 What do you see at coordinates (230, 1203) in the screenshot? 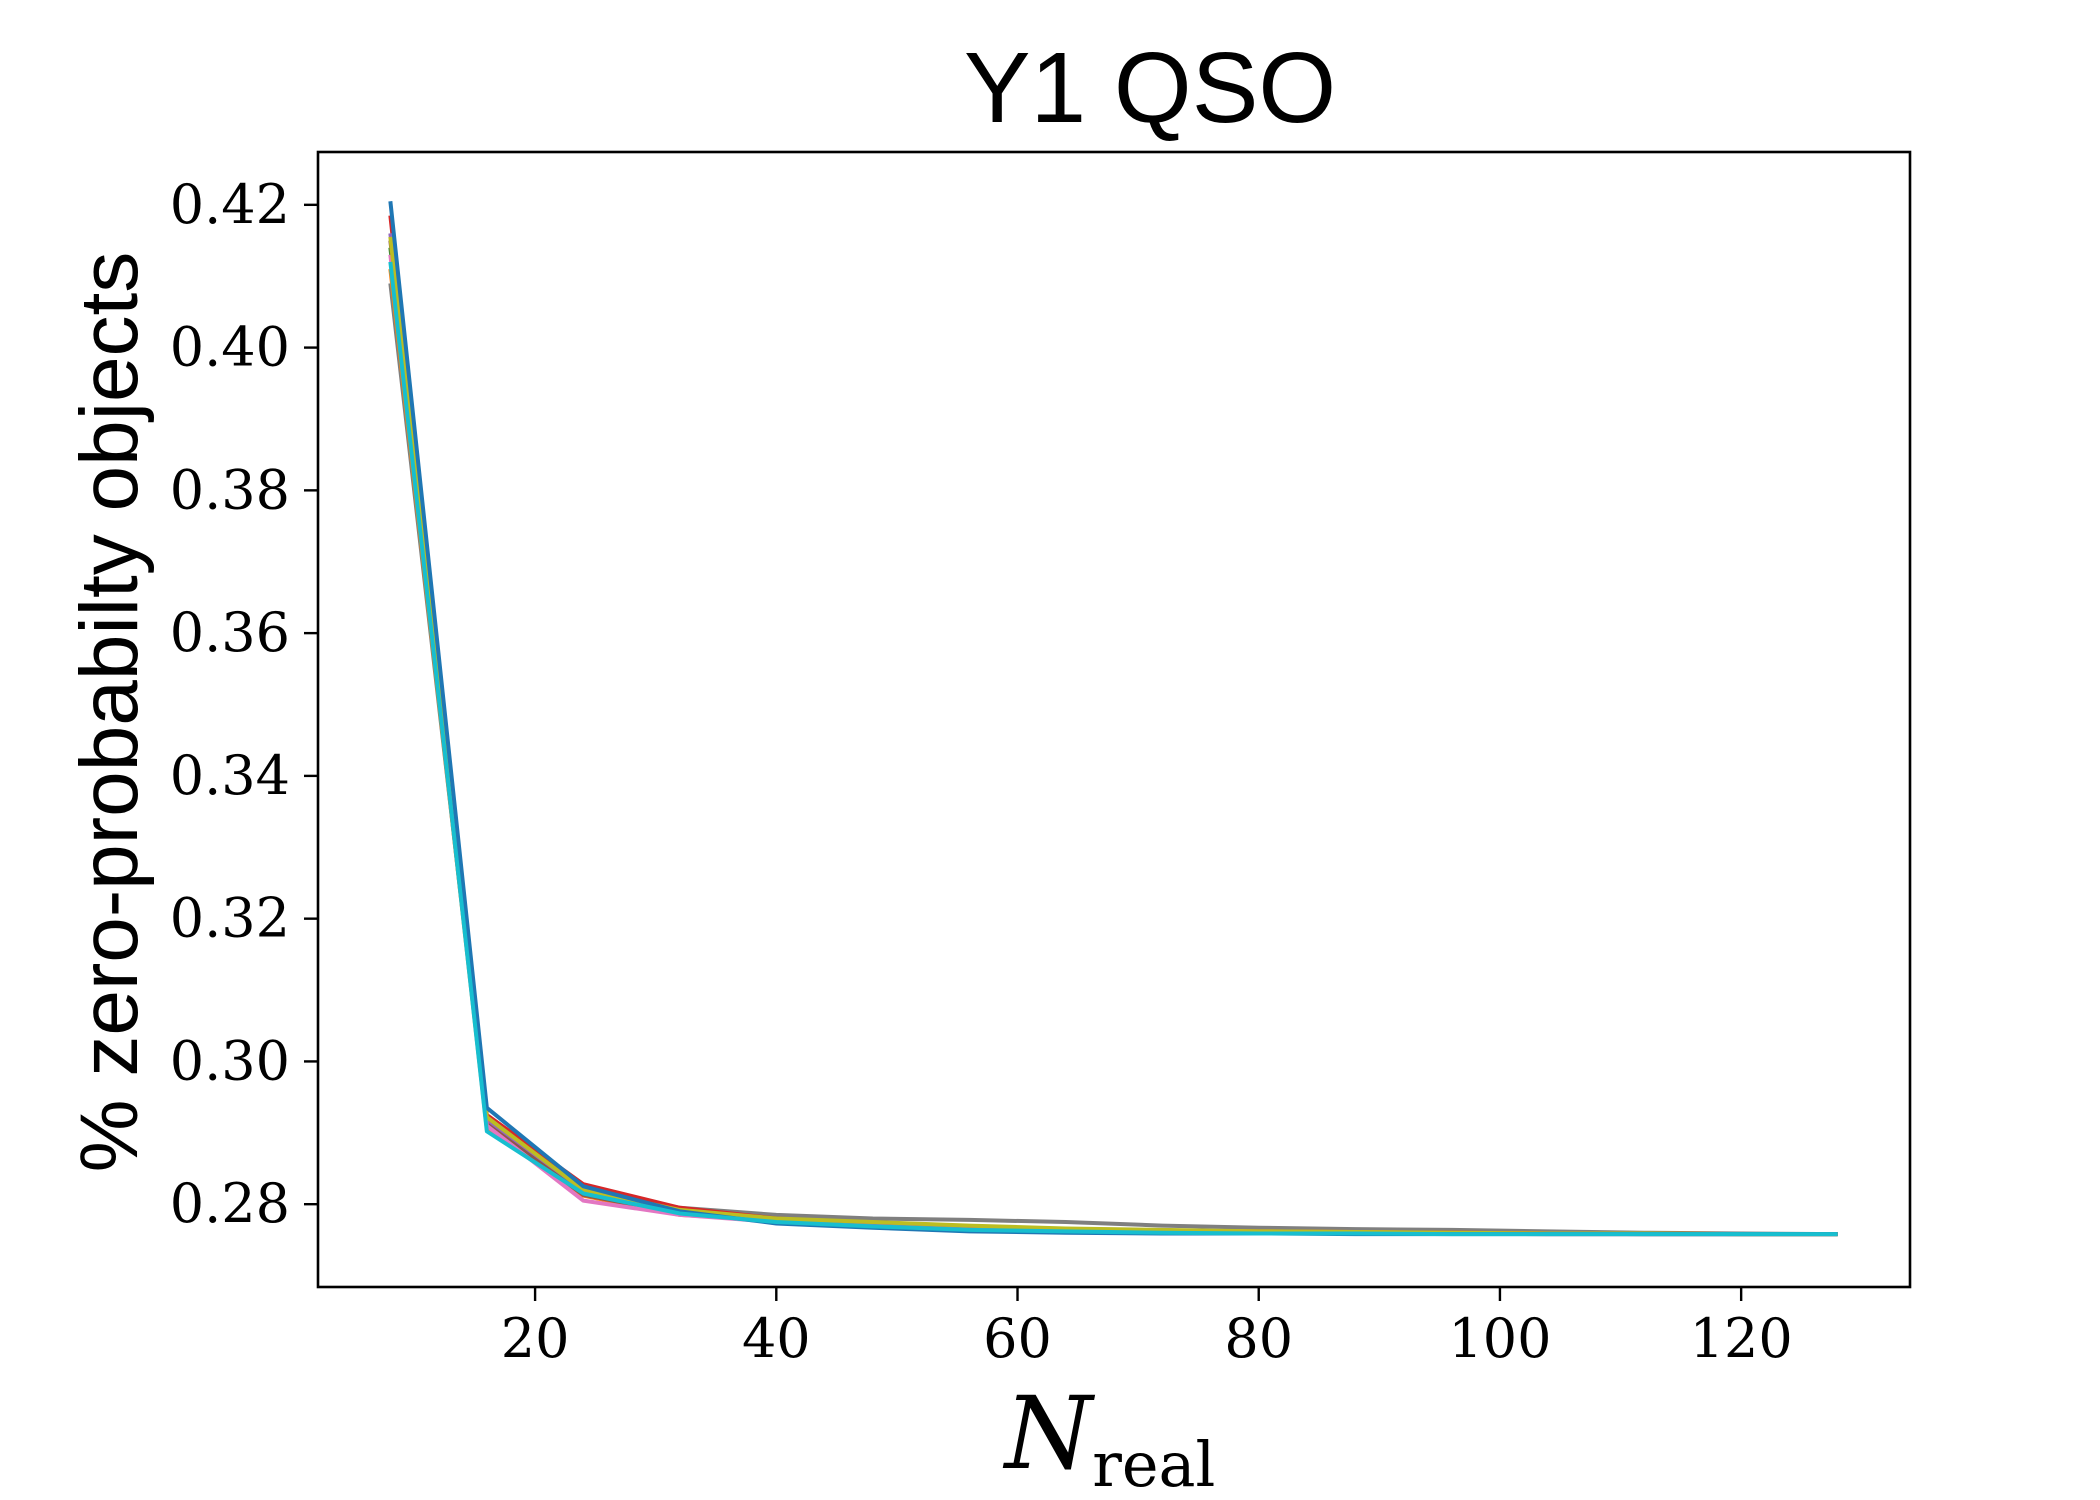
I see `y-tick-label: 0.28` at bounding box center [230, 1203].